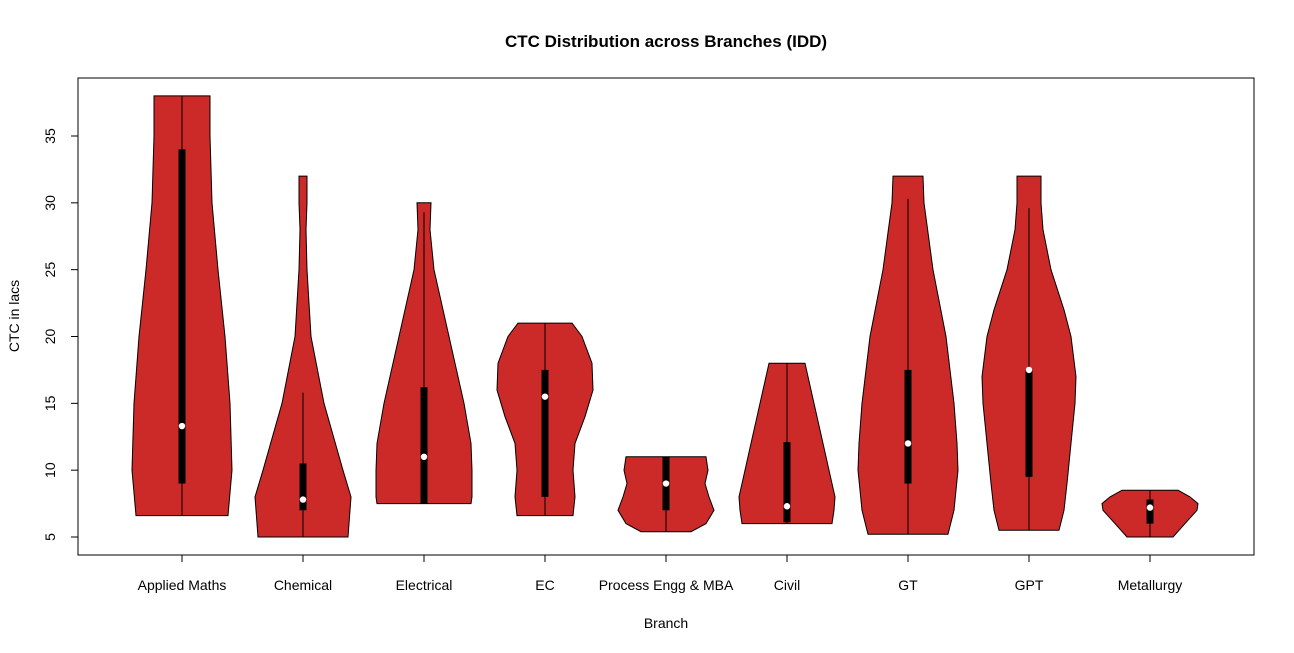  I want to click on y-axis-label: CTC in lacs, so click(14, 316).